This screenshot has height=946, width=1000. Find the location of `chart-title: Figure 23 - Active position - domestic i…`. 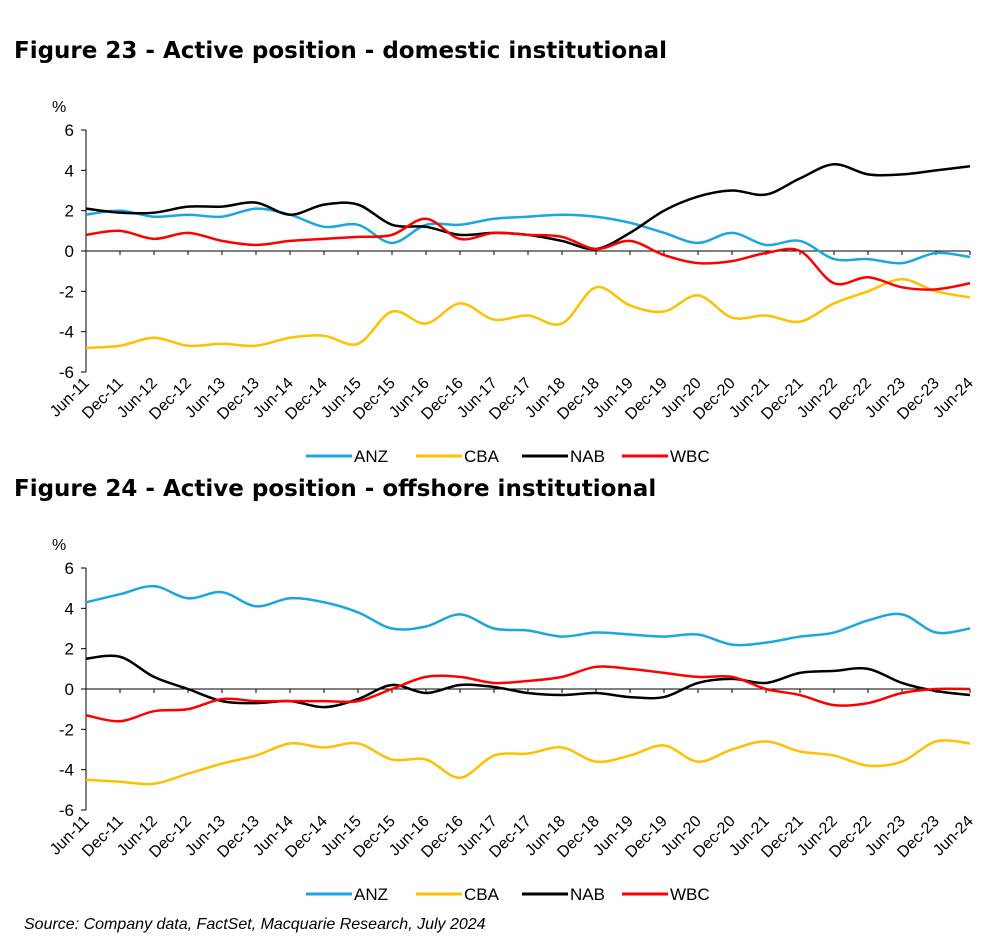

chart-title: Figure 23 - Active position - domestic i… is located at coordinates (341, 51).